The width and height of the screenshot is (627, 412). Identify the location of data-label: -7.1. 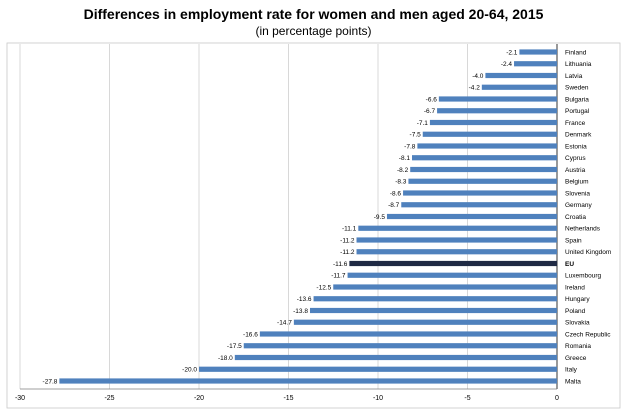
(423, 123).